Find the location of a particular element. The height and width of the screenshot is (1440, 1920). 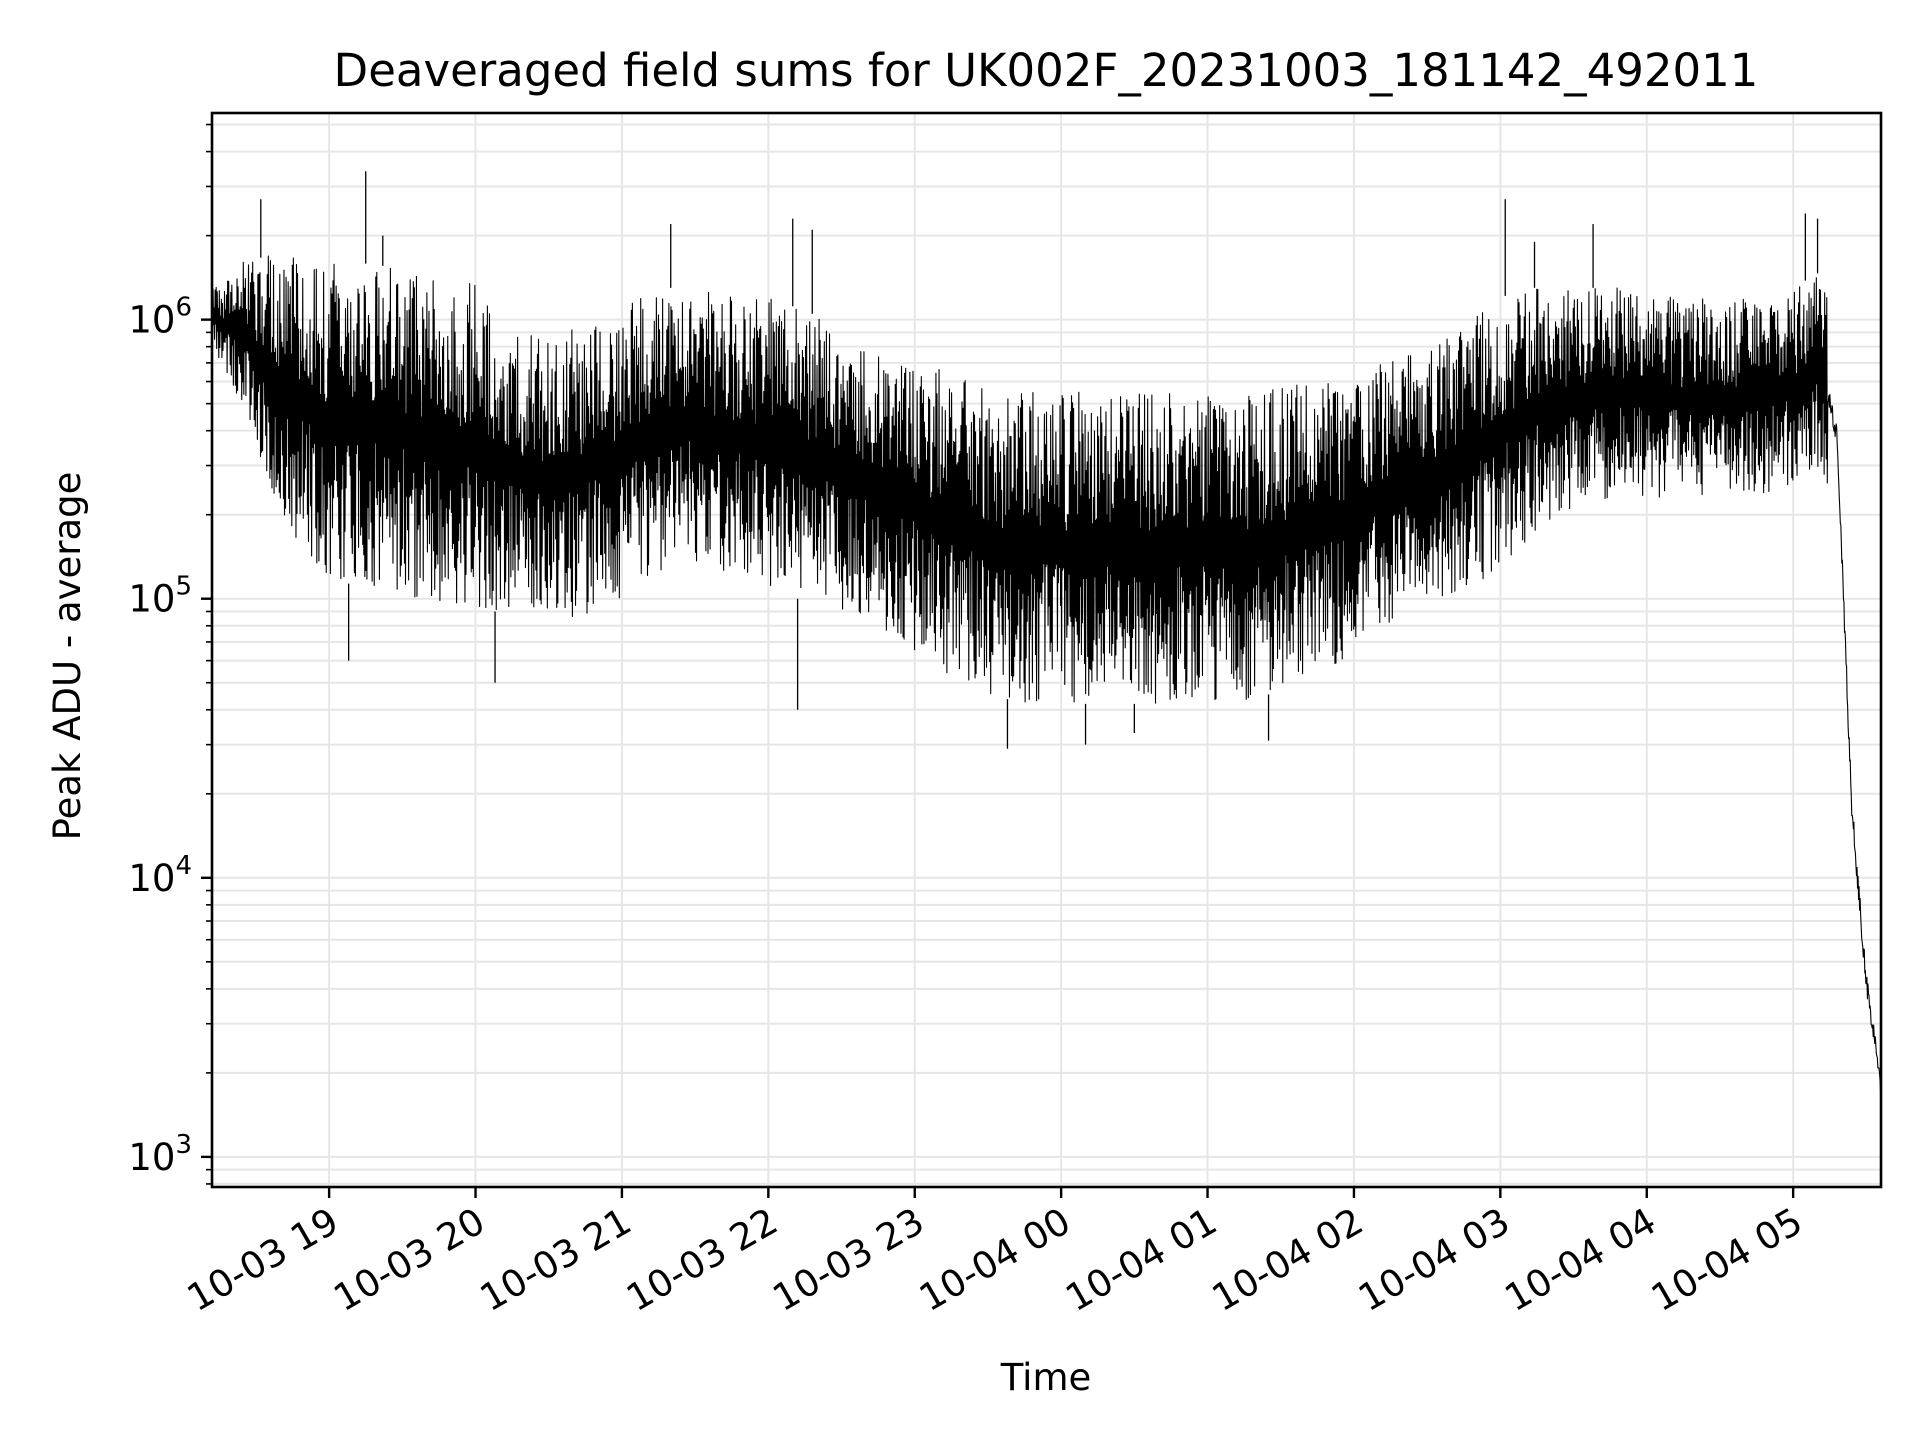

x-axis-label: Time is located at coordinates (1046, 1377).